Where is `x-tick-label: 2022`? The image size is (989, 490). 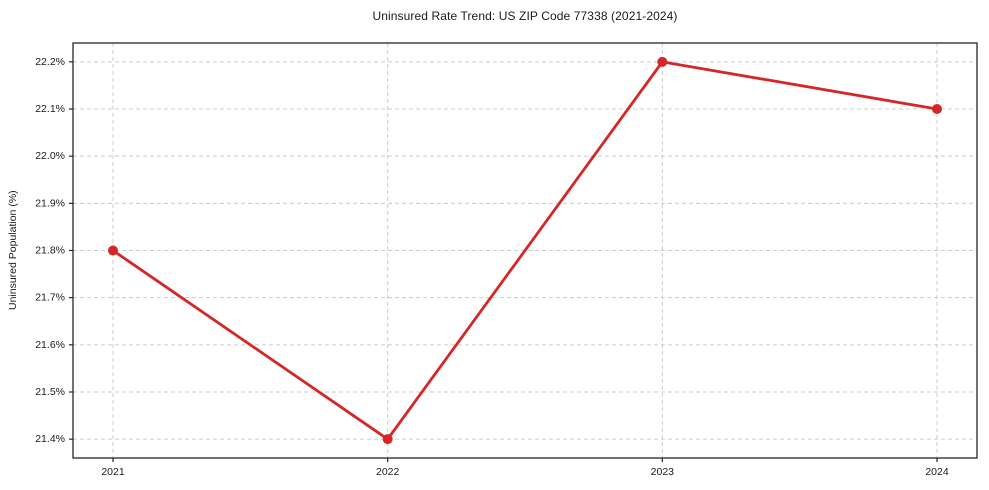 x-tick-label: 2022 is located at coordinates (388, 472).